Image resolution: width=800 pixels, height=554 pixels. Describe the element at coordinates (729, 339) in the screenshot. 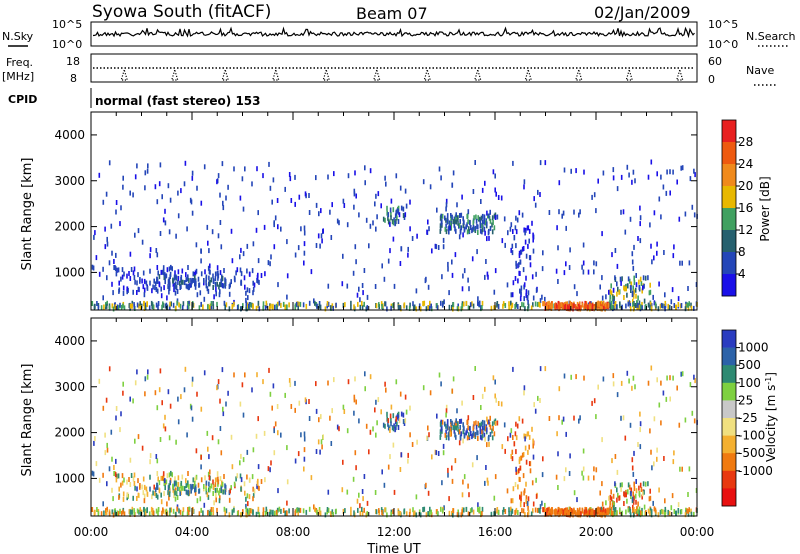

I see `colorbar-swatch` at that location.